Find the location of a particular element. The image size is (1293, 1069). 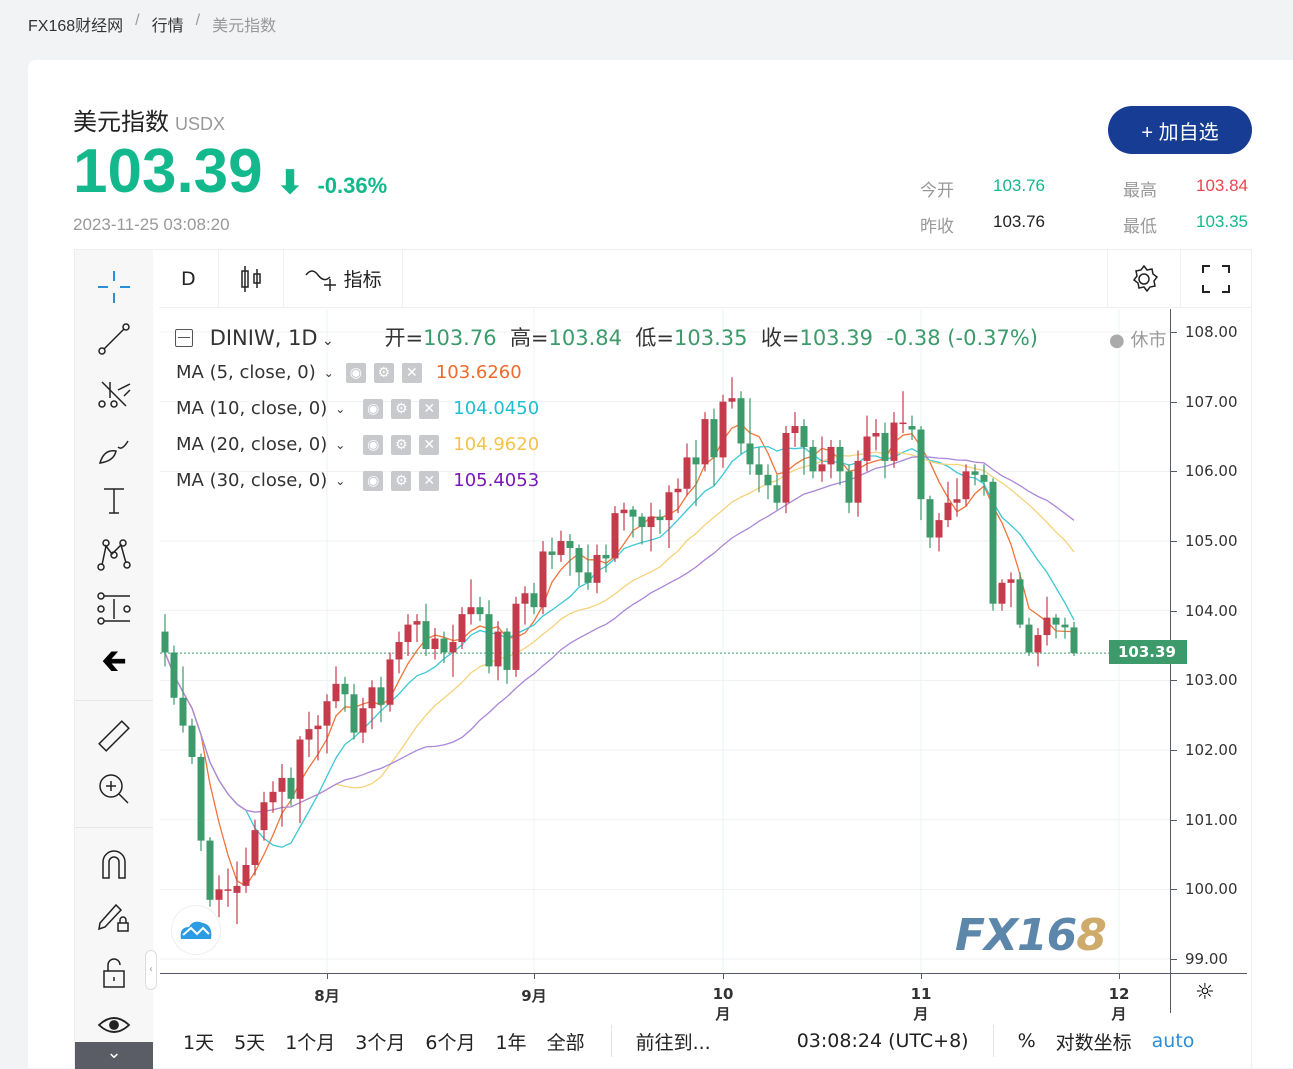

add-watchlist-button: + 加自选 is located at coordinates (1180, 130).